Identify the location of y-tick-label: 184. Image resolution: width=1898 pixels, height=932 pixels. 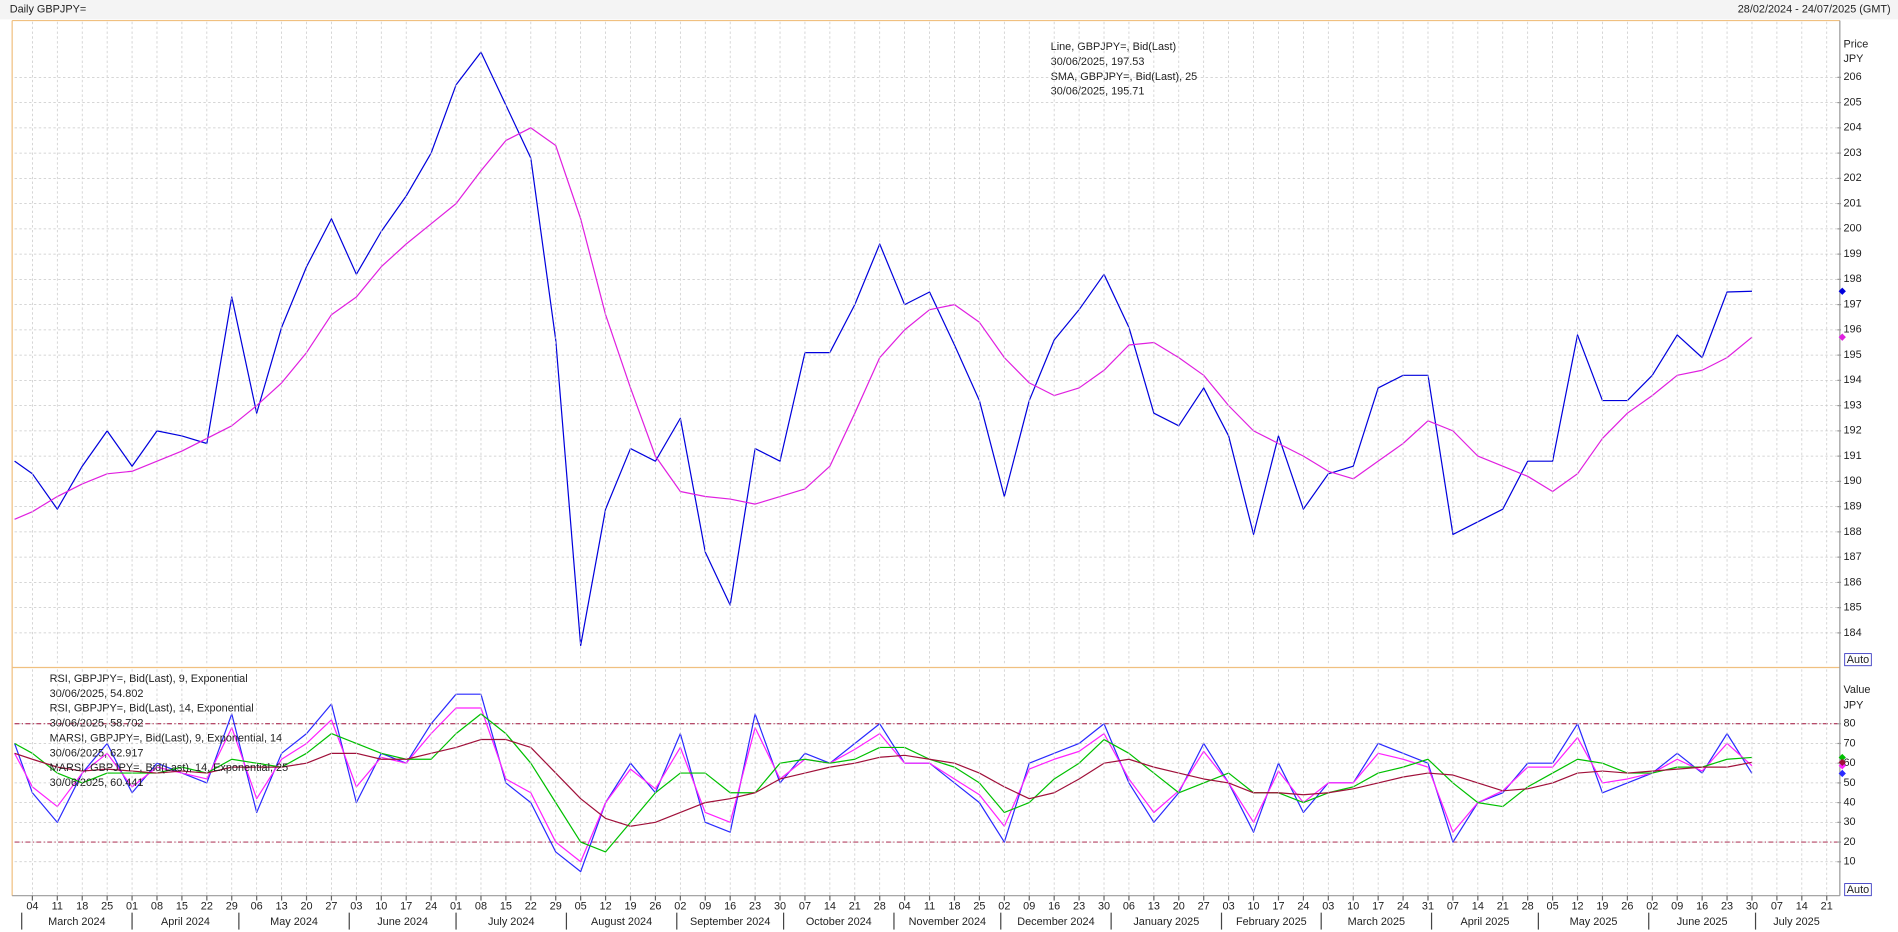
(1852, 633).